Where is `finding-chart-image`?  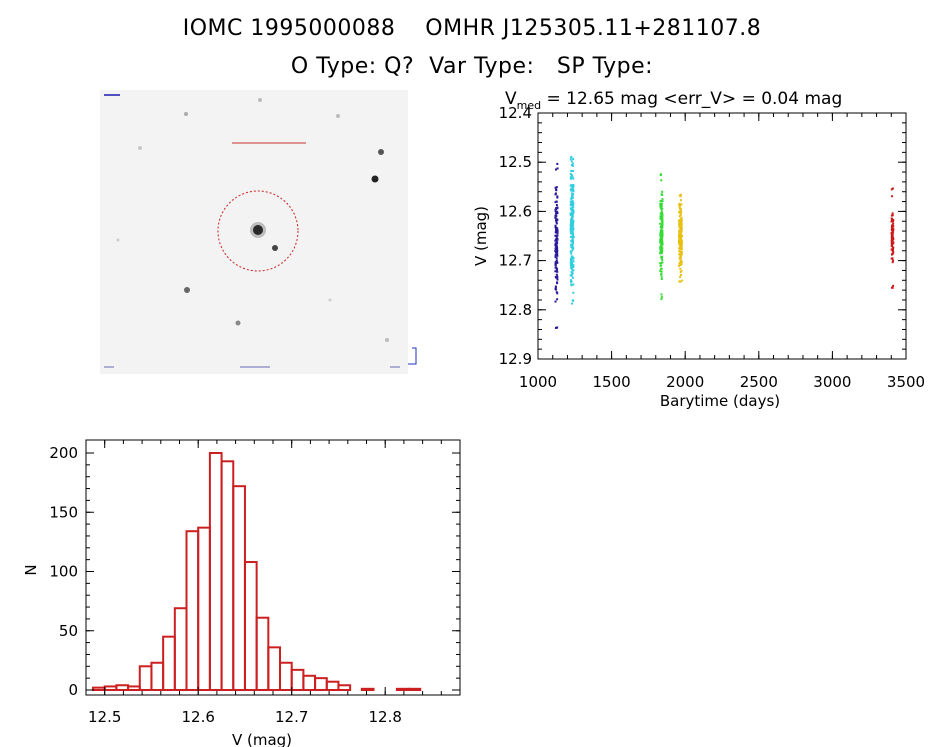
finding-chart-image is located at coordinates (258, 232).